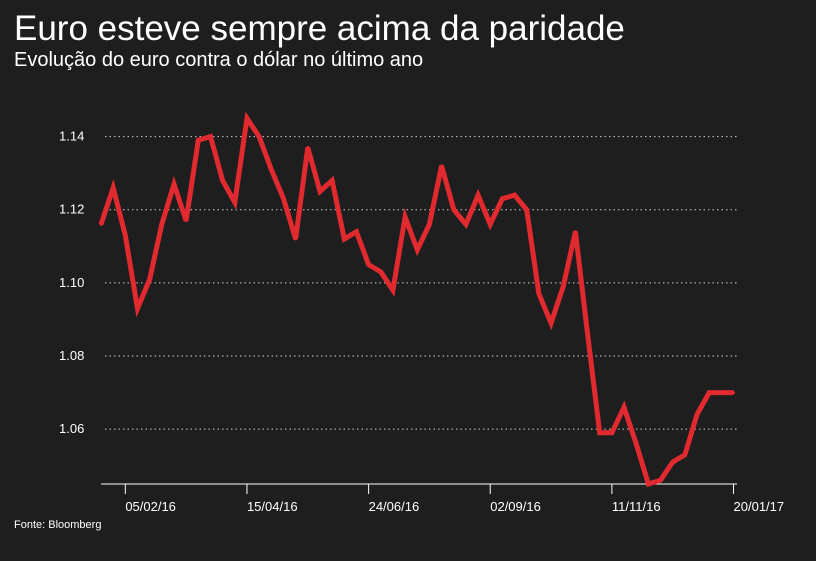  I want to click on y-tick-label: 1.10, so click(71, 282).